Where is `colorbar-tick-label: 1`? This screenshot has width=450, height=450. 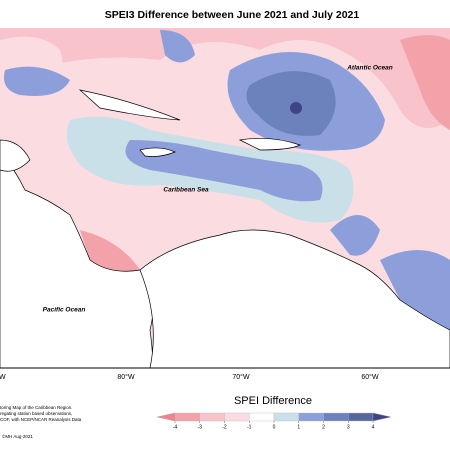 colorbar-tick-label: 1 is located at coordinates (298, 427).